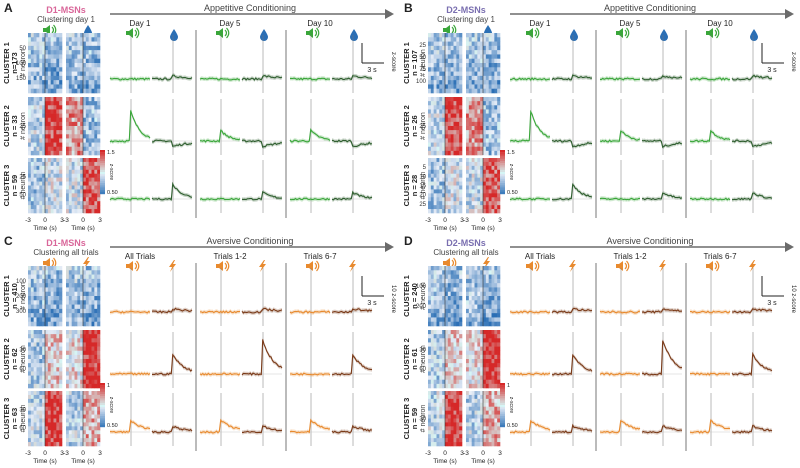 The height and width of the screenshot is (468, 800). What do you see at coordinates (466, 243) in the screenshot?
I see `cell-type-title: D2-MSNs` at bounding box center [466, 243].